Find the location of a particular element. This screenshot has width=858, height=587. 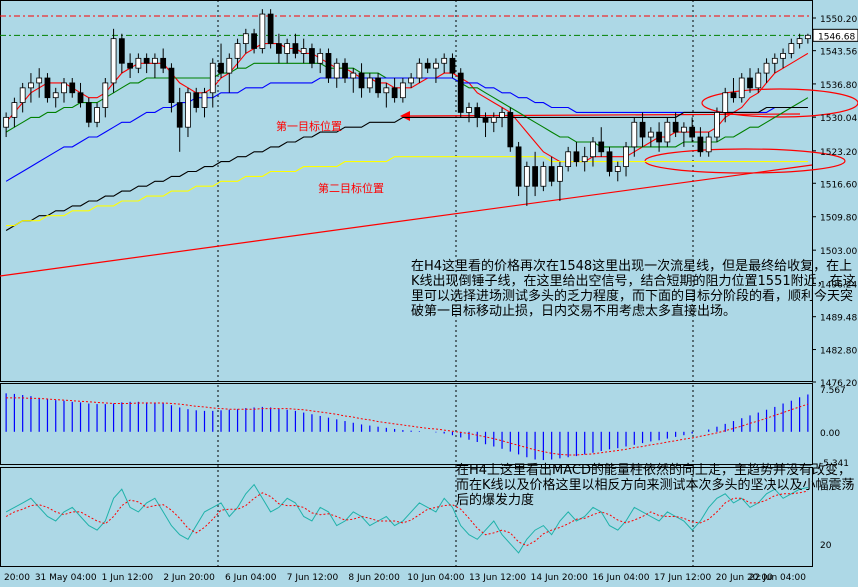

time-label: 1 Jun 12:00 is located at coordinates (128, 578).